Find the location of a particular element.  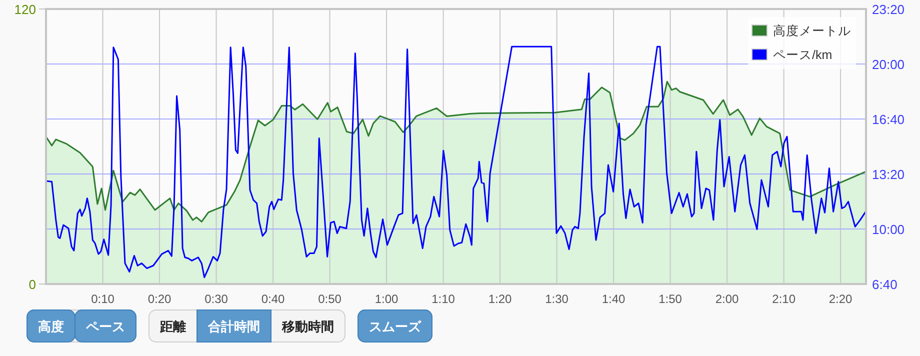

y2-tick-label: 6:40 is located at coordinates (885, 284).